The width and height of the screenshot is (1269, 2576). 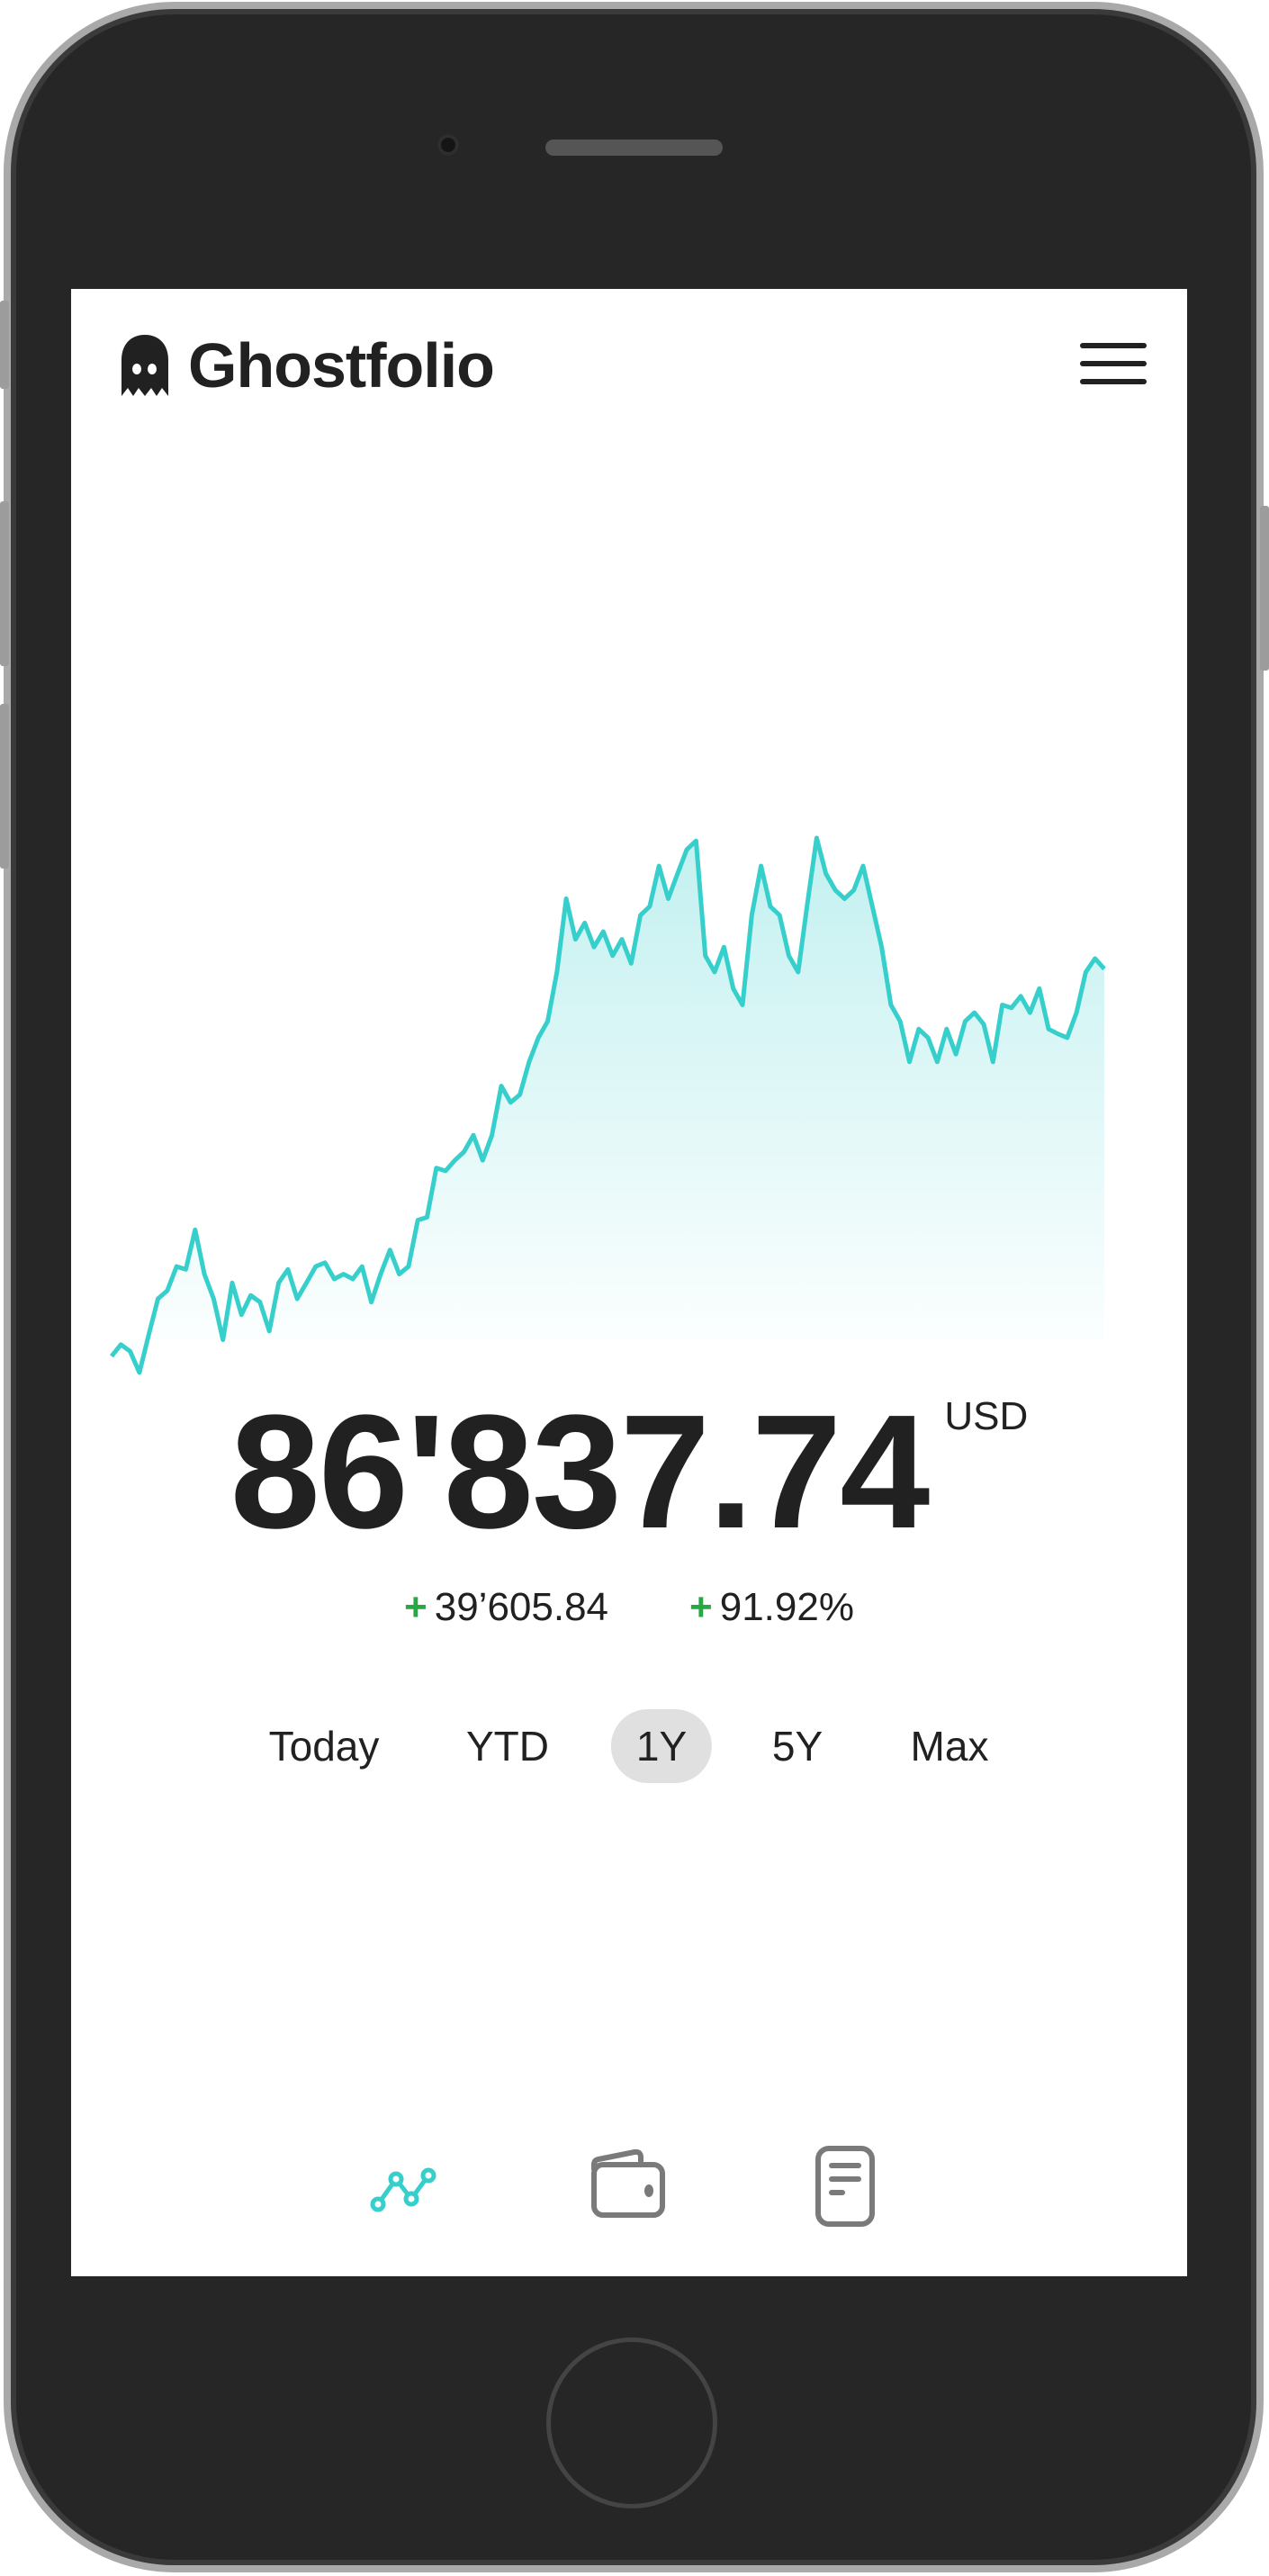 I want to click on chart-line-icon, so click(x=403, y=2189).